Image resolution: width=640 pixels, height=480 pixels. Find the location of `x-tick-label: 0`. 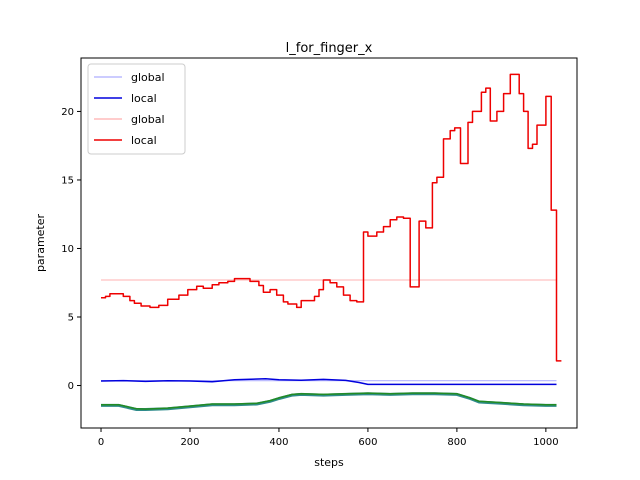

x-tick-label: 0 is located at coordinates (101, 442).